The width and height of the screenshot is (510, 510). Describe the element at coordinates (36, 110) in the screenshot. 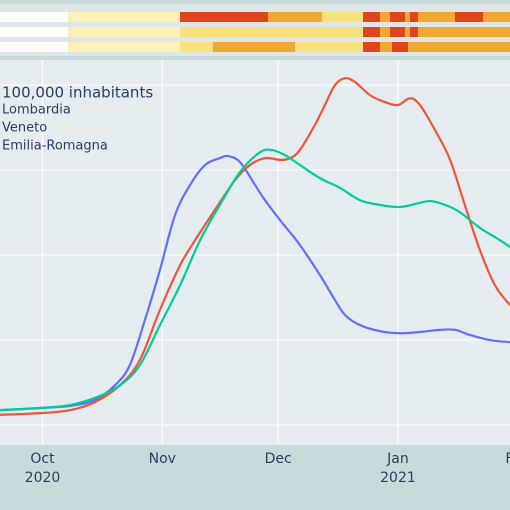

I see `legend-label: Lombardia` at that location.